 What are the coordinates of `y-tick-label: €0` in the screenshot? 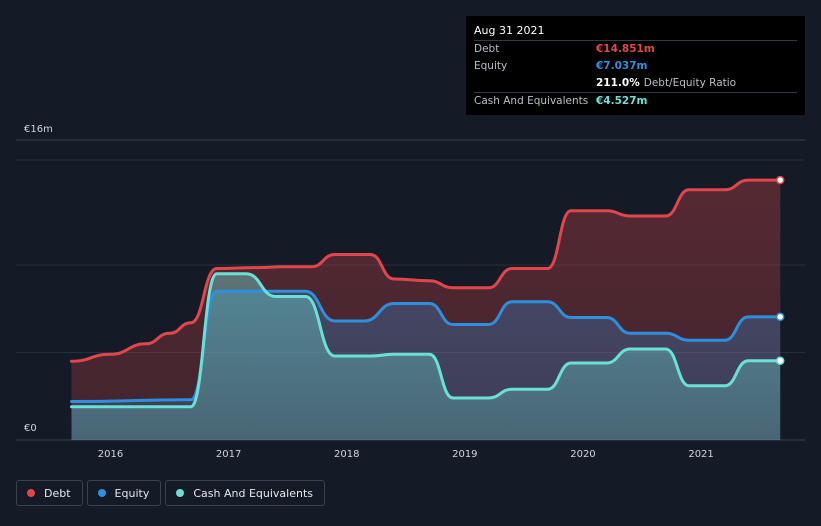 It's located at (30, 428).